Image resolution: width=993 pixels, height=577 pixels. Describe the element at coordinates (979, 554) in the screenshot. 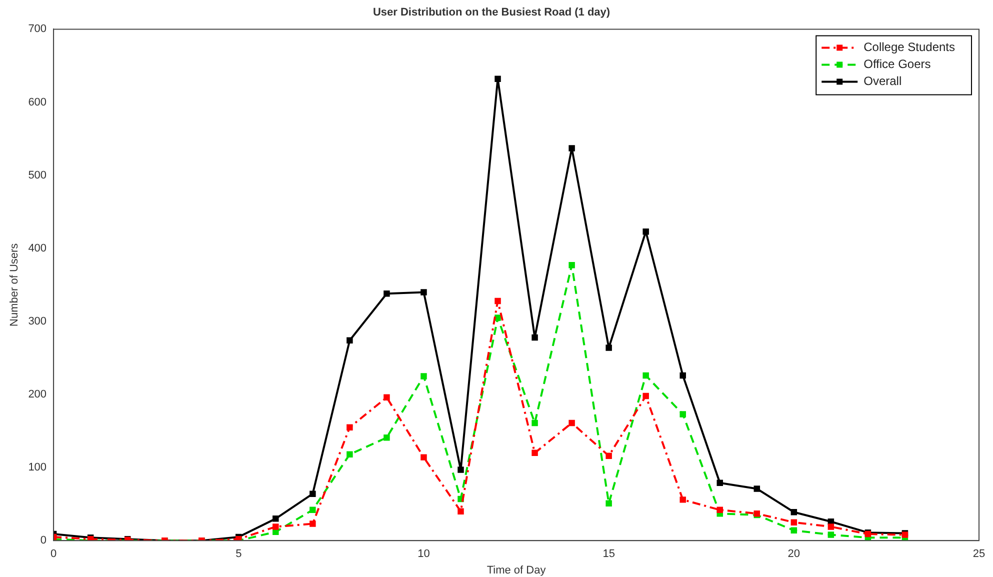

I see `x-tick-label: 25` at that location.